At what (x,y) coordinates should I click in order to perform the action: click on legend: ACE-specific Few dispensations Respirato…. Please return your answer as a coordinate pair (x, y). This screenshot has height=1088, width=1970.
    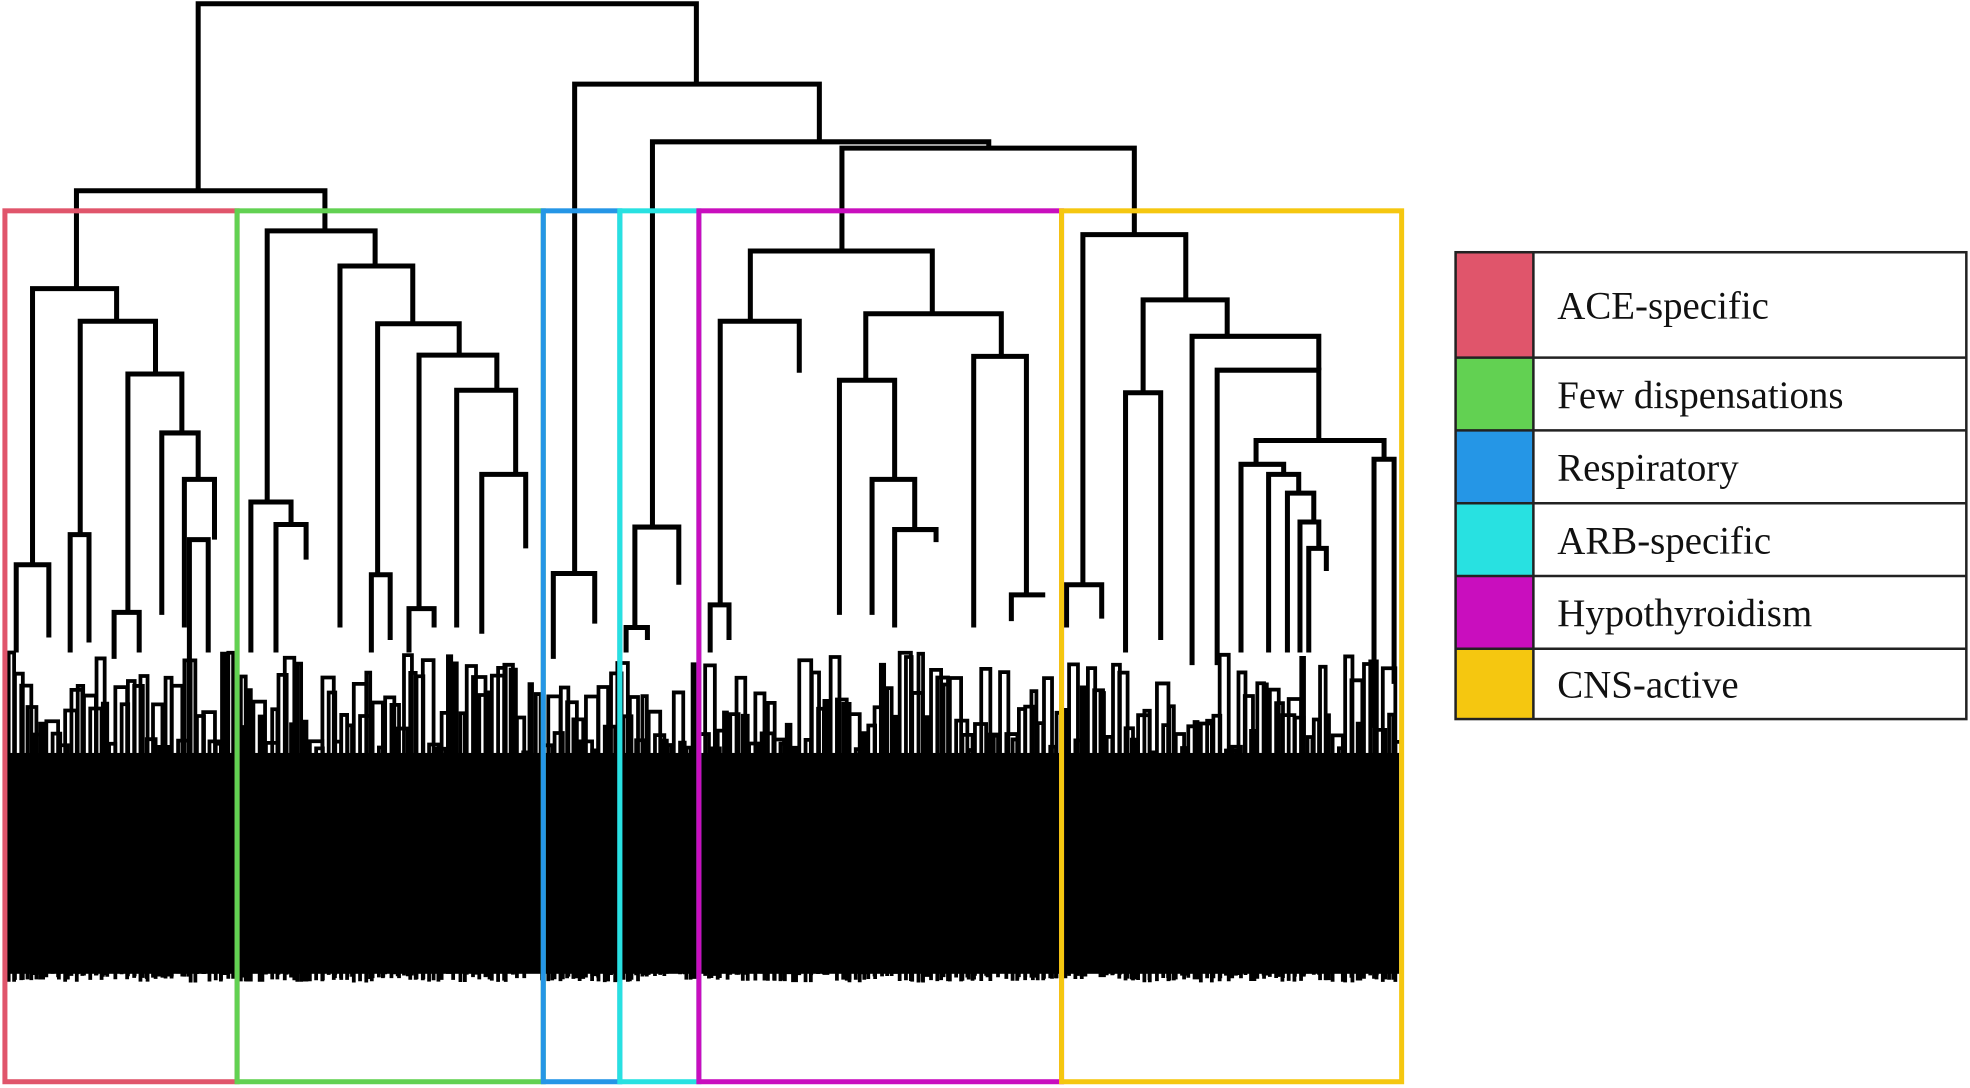
    Looking at the image, I should click on (1711, 485).